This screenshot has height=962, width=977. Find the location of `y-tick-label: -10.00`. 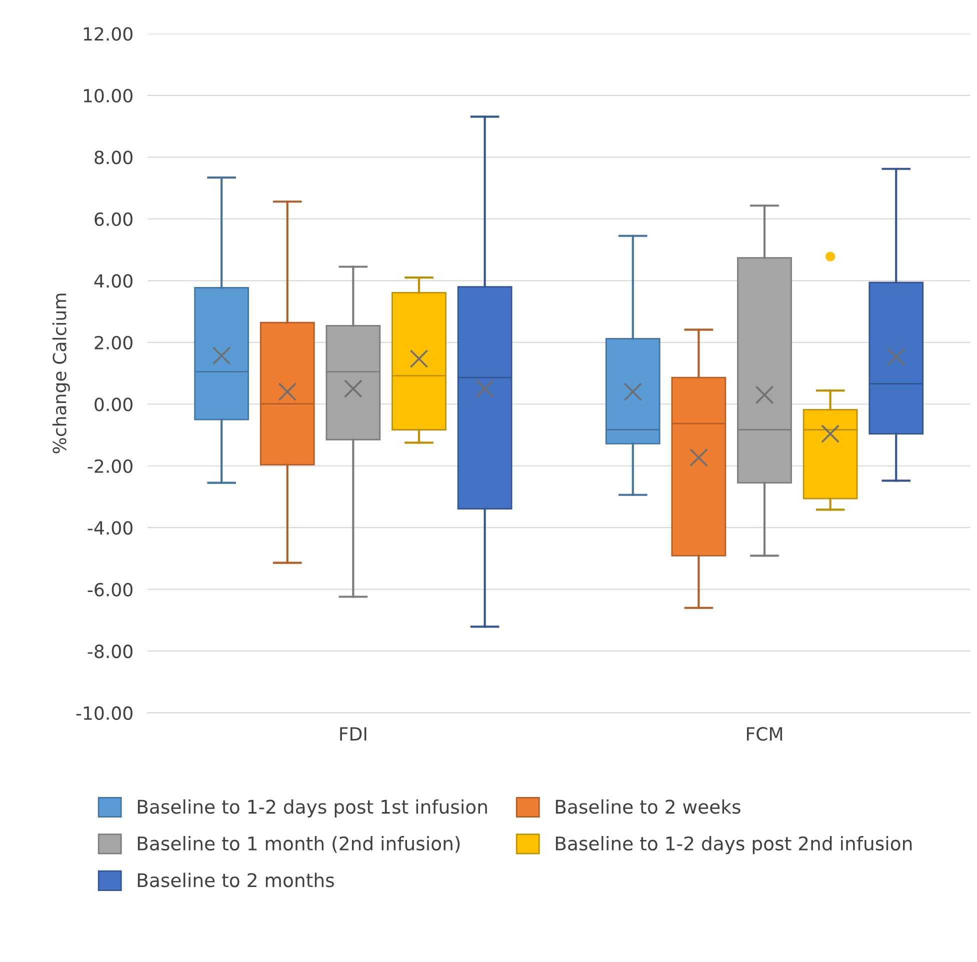

y-tick-label: -10.00 is located at coordinates (104, 713).